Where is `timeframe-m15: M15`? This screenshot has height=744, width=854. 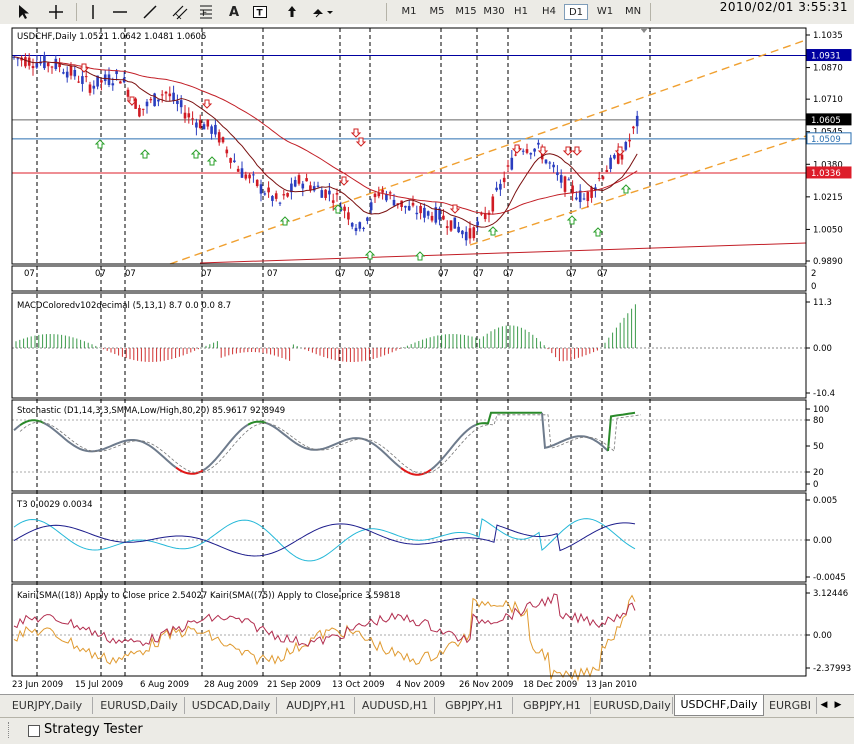
timeframe-m15: M15 is located at coordinates (466, 11).